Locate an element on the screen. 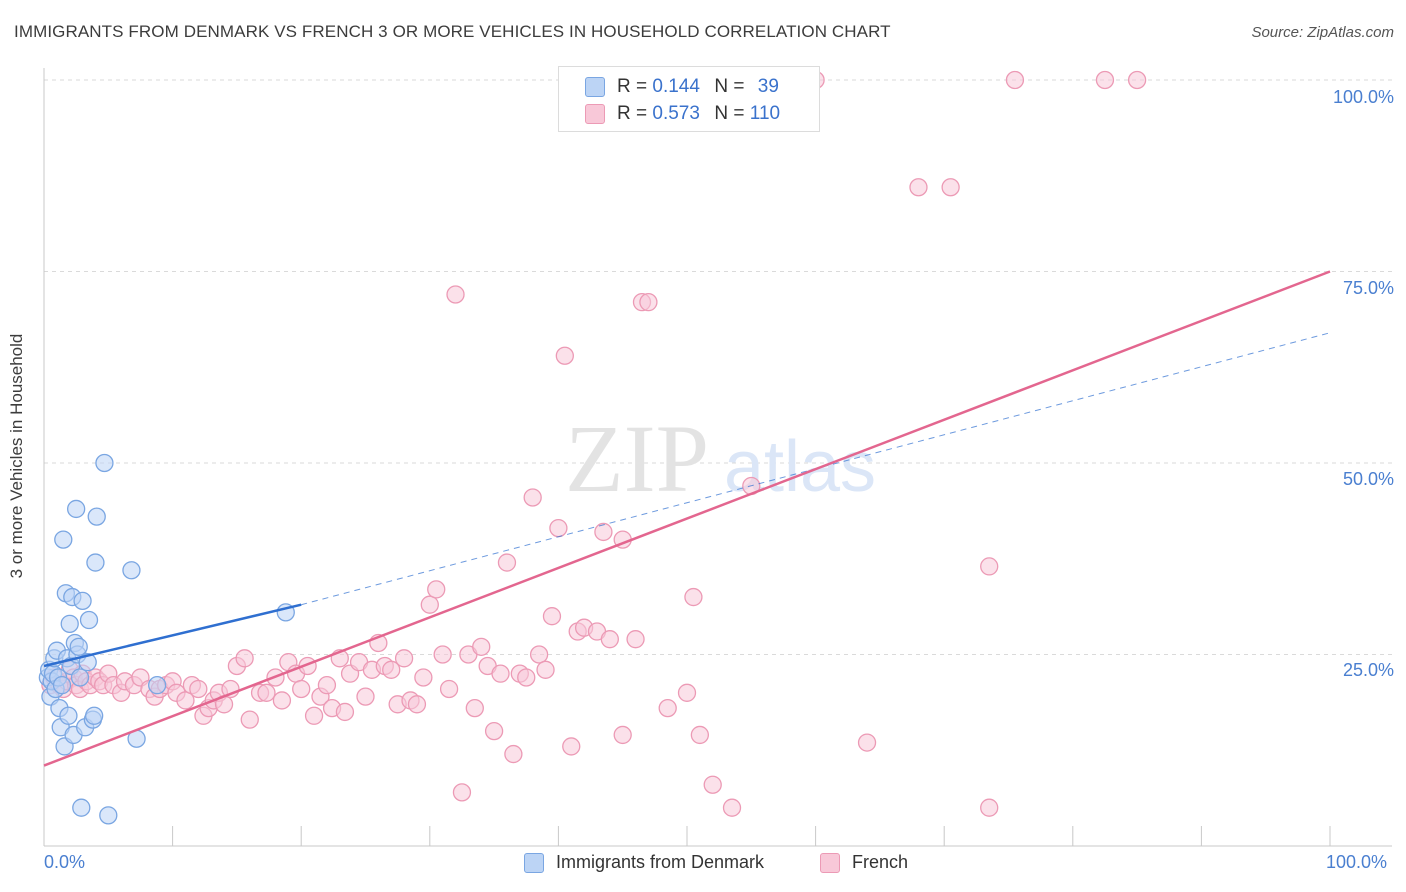  legend-r-value-denmark: 0.144 is located at coordinates (676, 86).